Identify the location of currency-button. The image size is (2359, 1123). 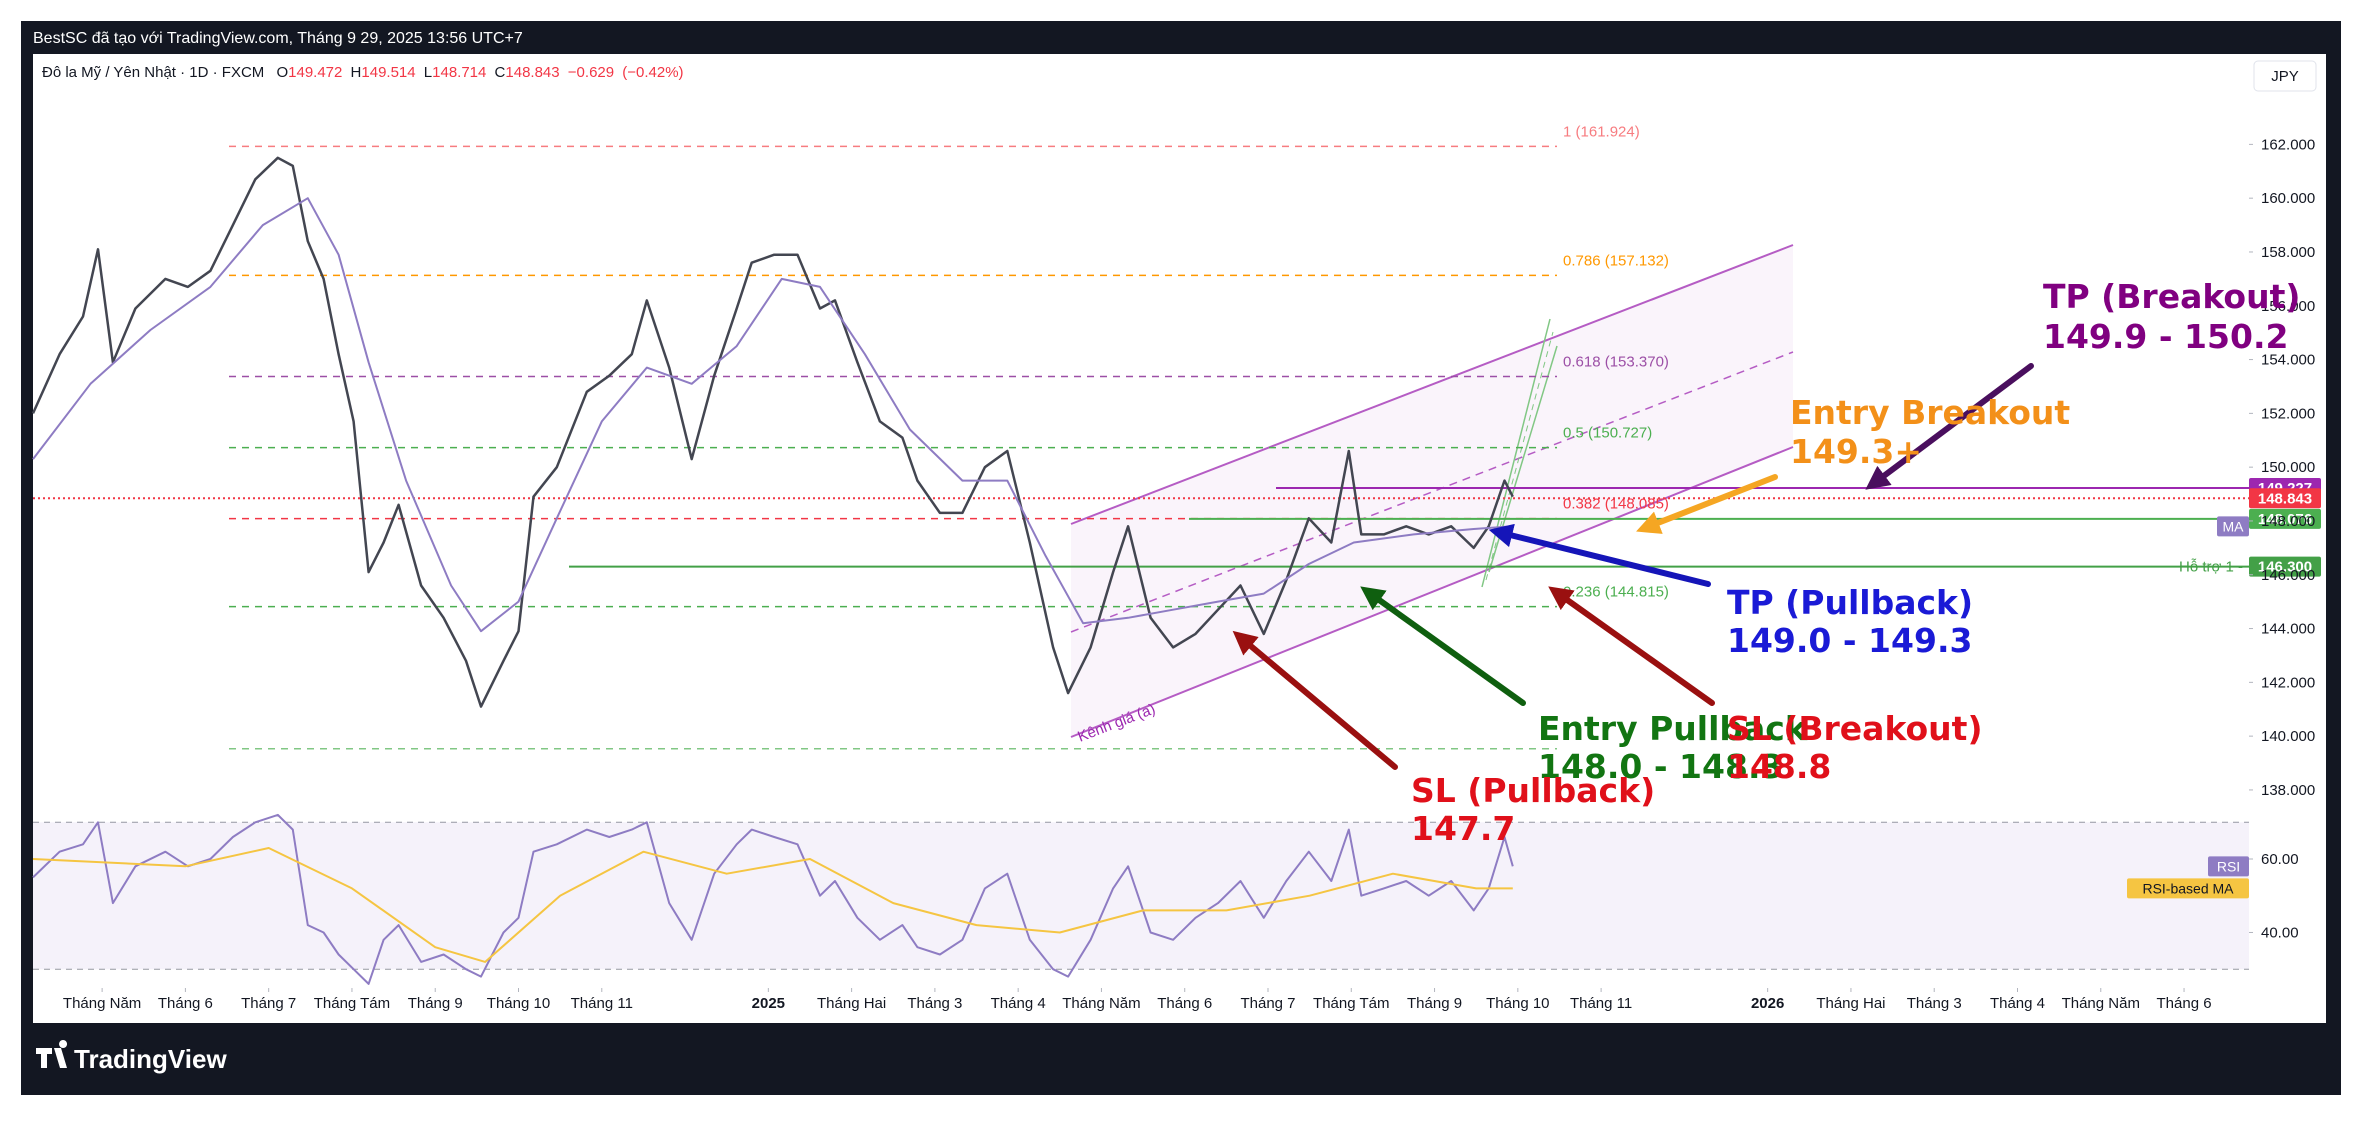
(2285, 76).